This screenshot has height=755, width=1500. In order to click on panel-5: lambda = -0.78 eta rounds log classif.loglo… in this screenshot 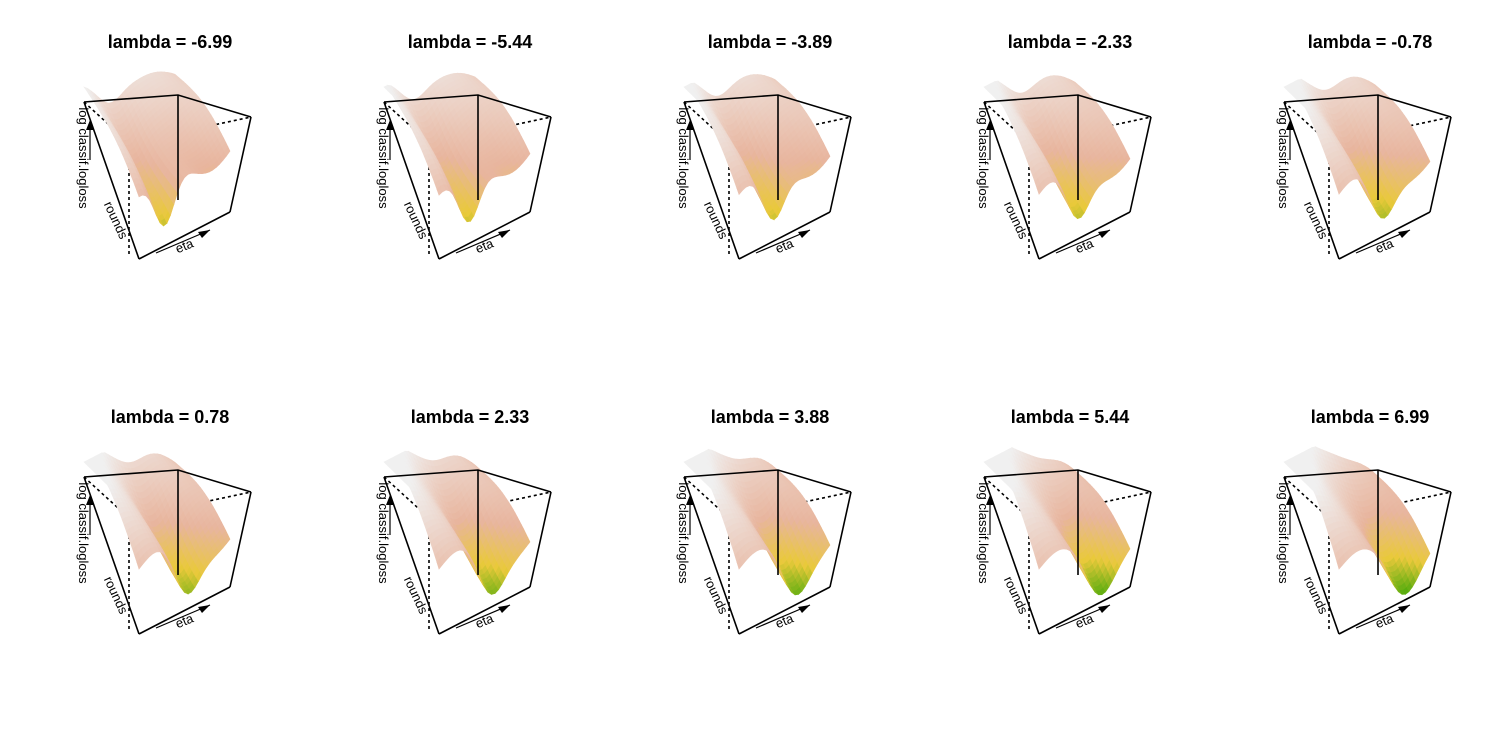, I will do `click(1363, 145)`.